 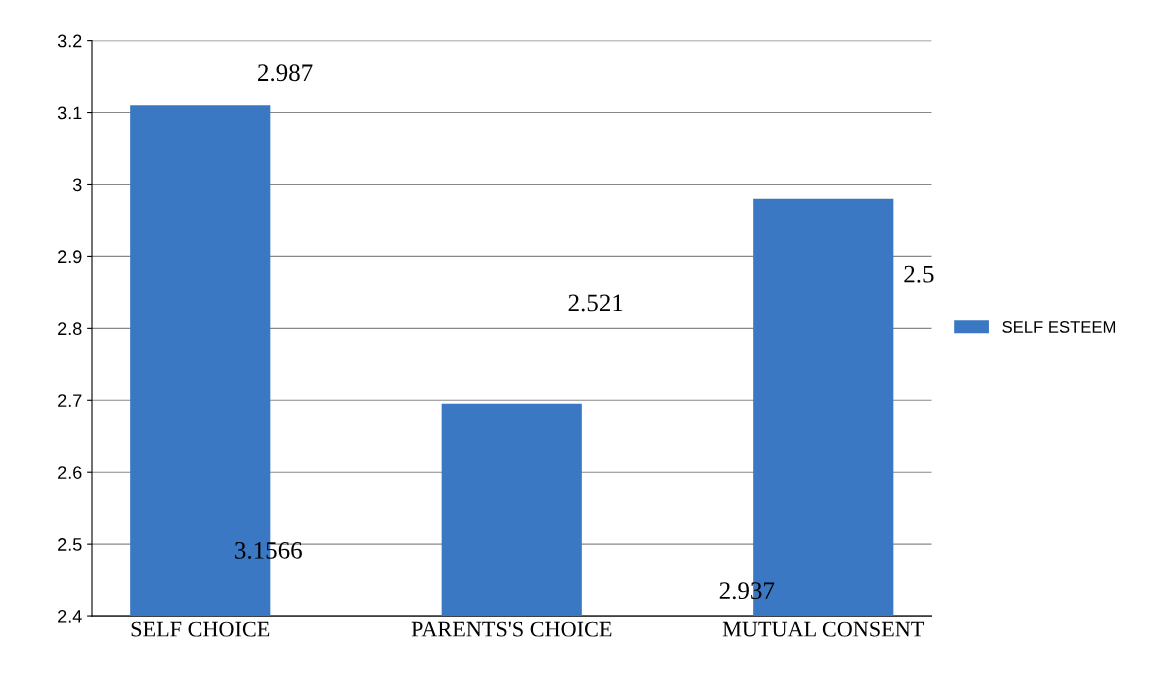 What do you see at coordinates (69, 41) in the screenshot?
I see `y-tick-label: 3.2` at bounding box center [69, 41].